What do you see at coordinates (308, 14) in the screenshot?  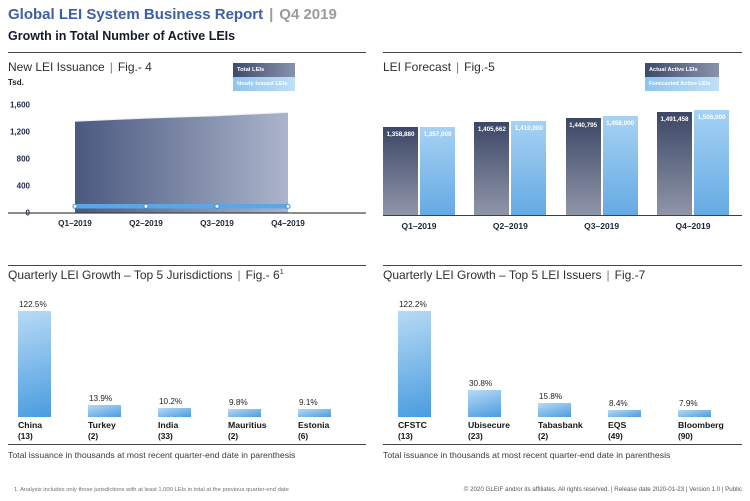 I see `report-period: Q4 2019` at bounding box center [308, 14].